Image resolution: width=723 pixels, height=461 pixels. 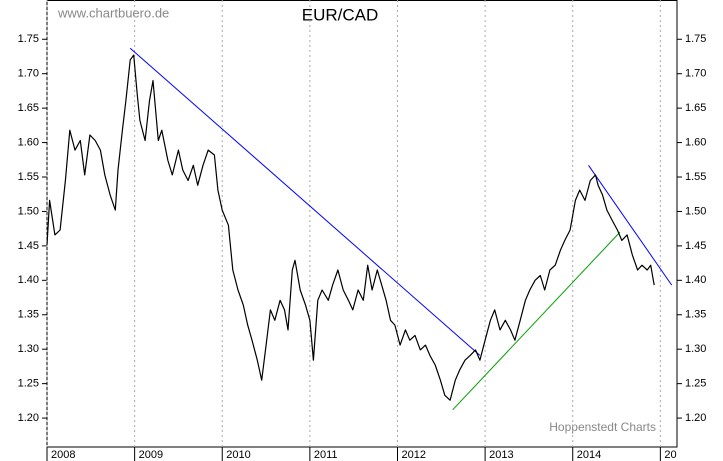 What do you see at coordinates (695, 349) in the screenshot?
I see `y2-tick-label: 1.30` at bounding box center [695, 349].